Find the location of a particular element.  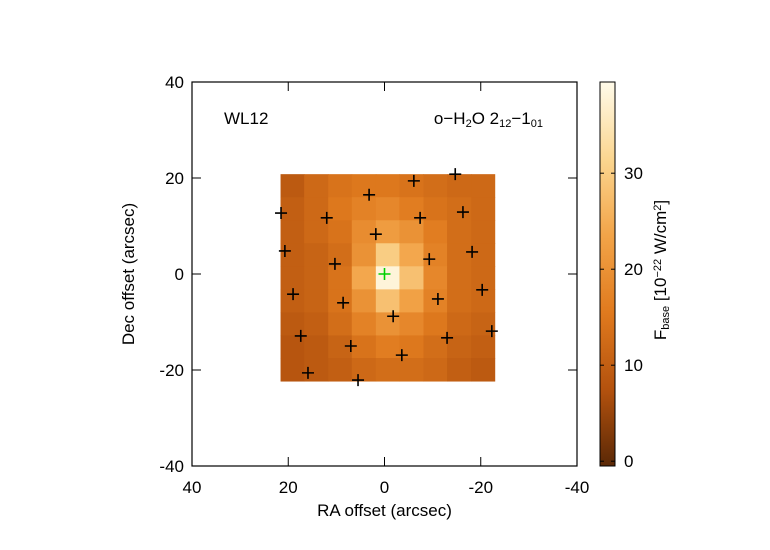

text-part: base is located at coordinates (666, 318).